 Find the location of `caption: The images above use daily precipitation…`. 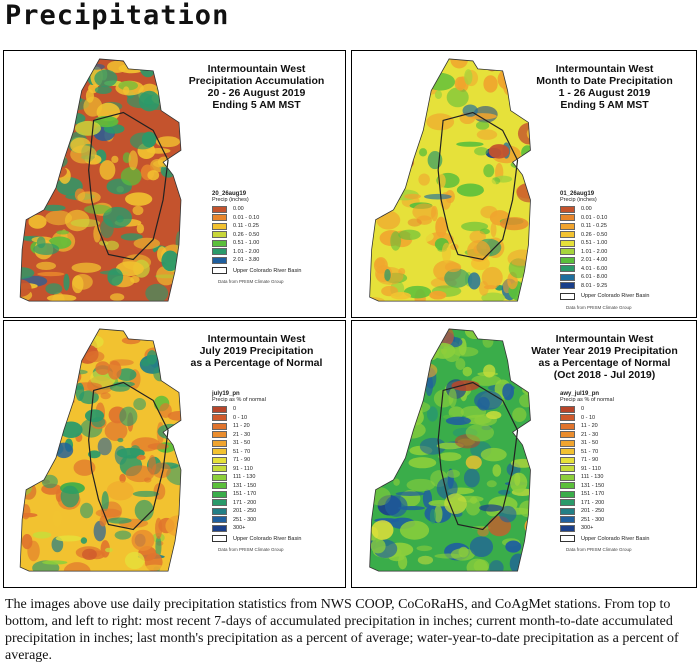

caption: The images above use daily precipitation… is located at coordinates (342, 630).